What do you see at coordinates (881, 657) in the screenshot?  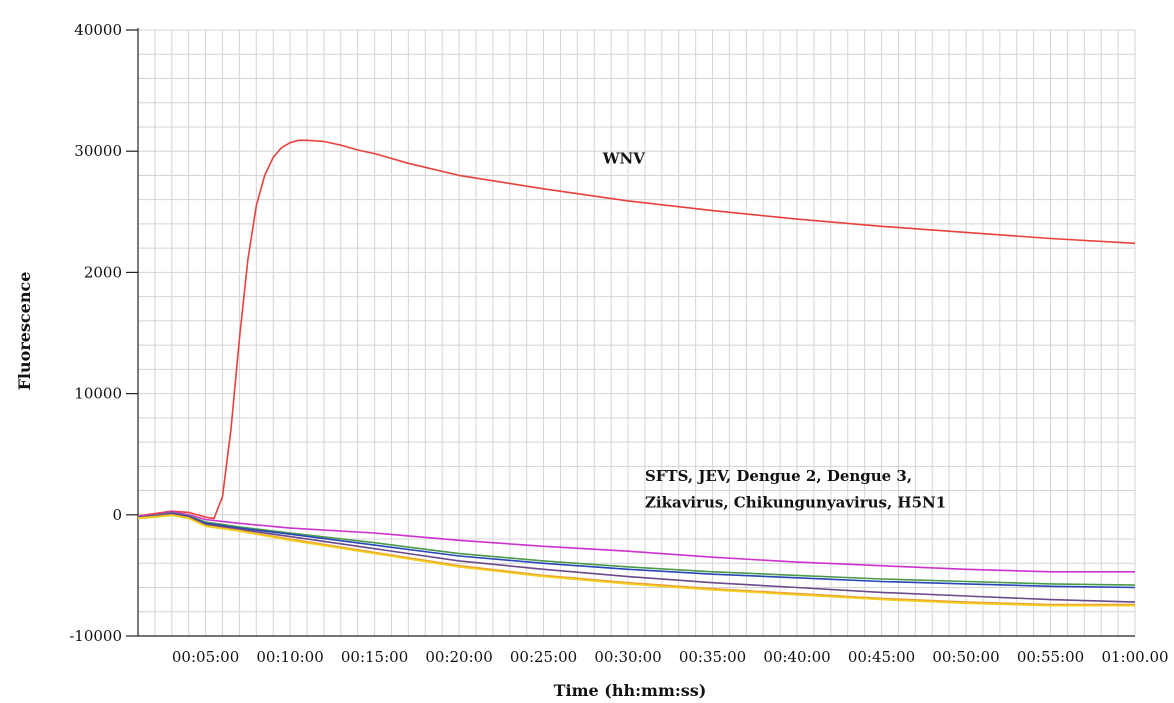 I see `x-tick-label: 00:45:00` at bounding box center [881, 657].